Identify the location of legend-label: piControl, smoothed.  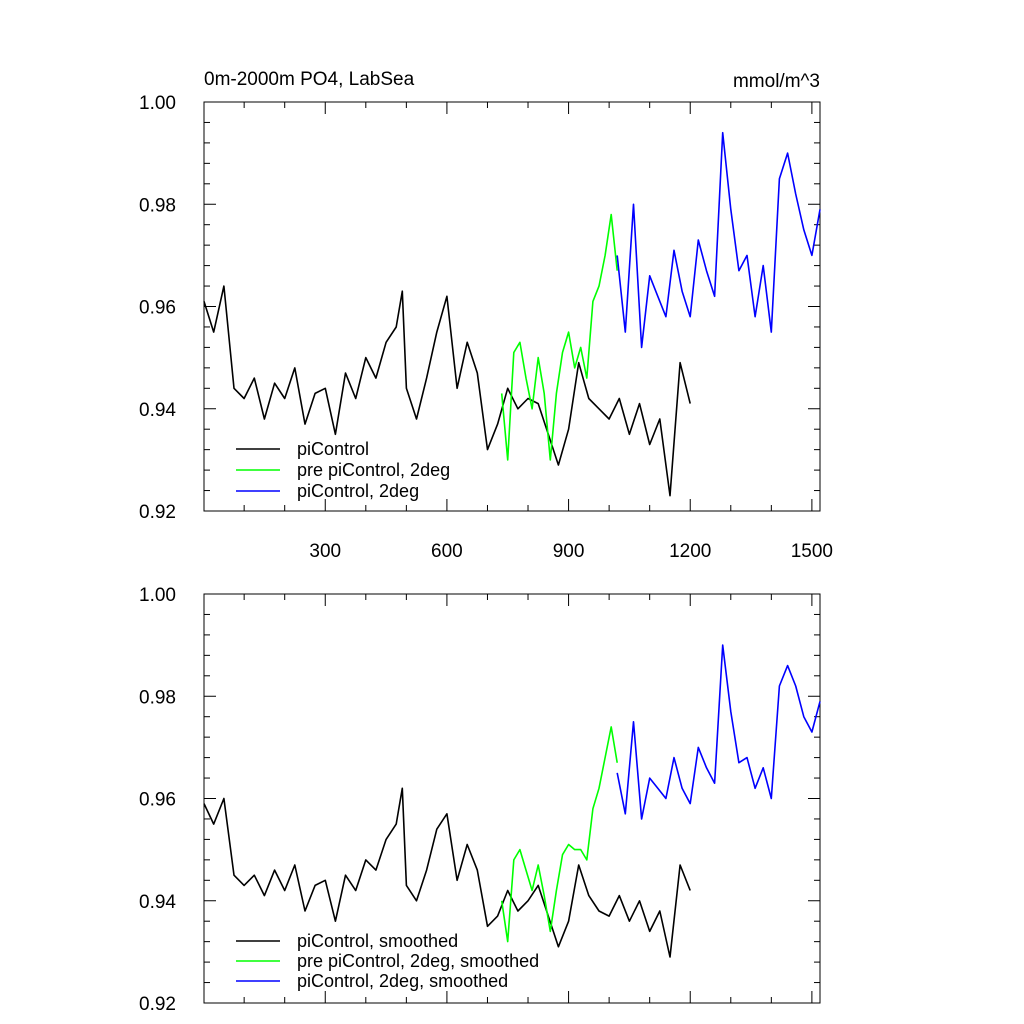
(377, 941).